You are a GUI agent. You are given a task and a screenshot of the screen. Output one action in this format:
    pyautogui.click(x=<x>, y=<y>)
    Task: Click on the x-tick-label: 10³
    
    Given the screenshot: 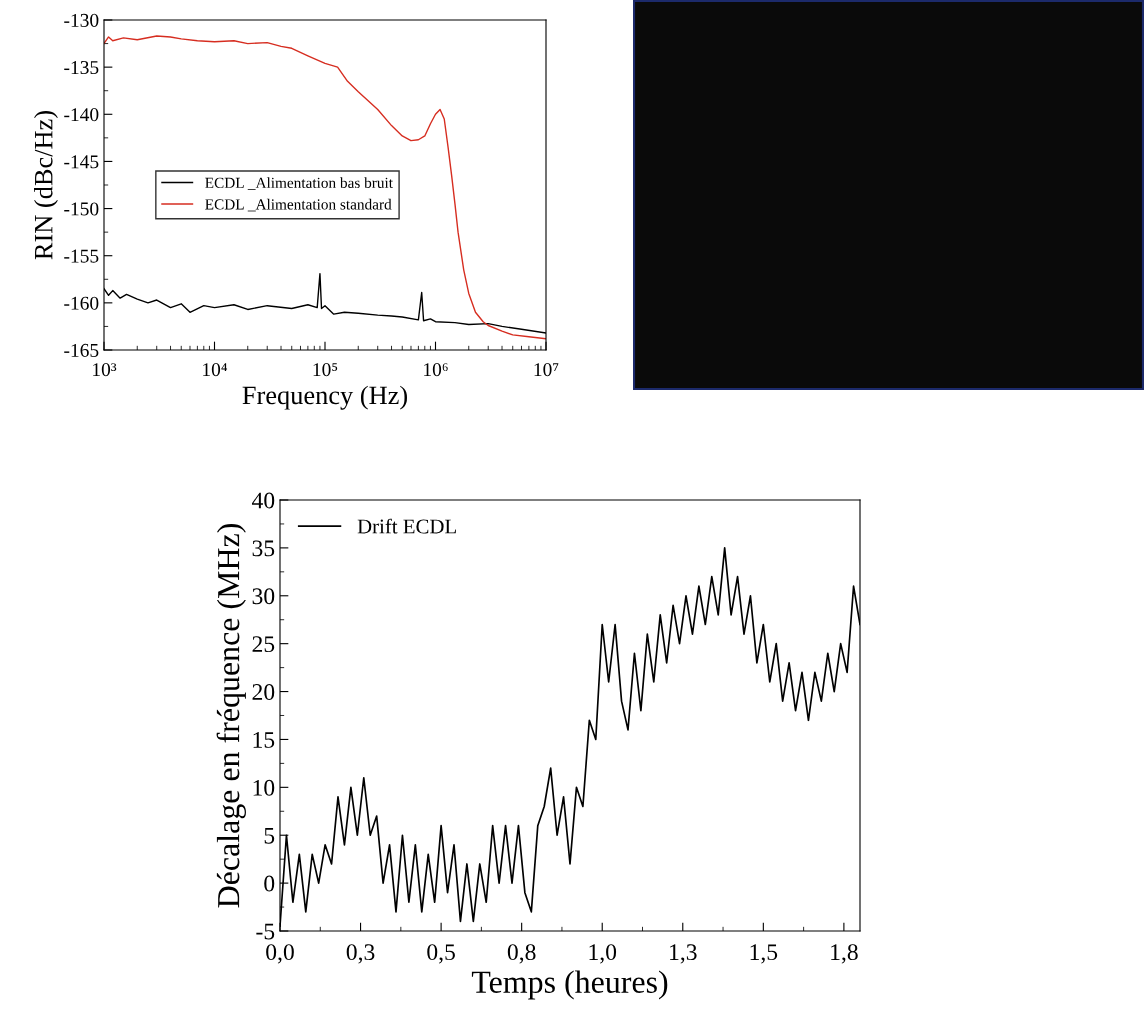 What is the action you would take?
    pyautogui.click(x=105, y=370)
    